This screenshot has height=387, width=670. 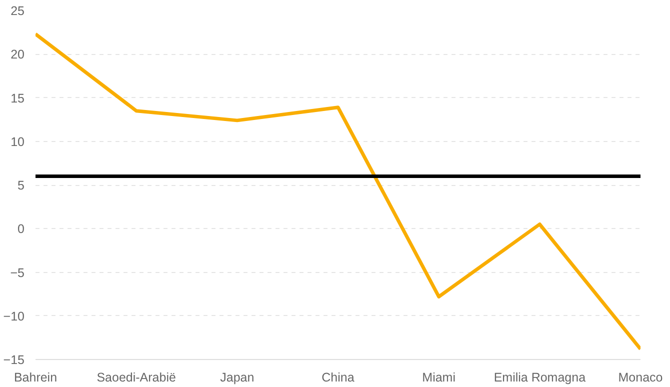 What do you see at coordinates (21, 229) in the screenshot?
I see `y-tick-label: 0` at bounding box center [21, 229].